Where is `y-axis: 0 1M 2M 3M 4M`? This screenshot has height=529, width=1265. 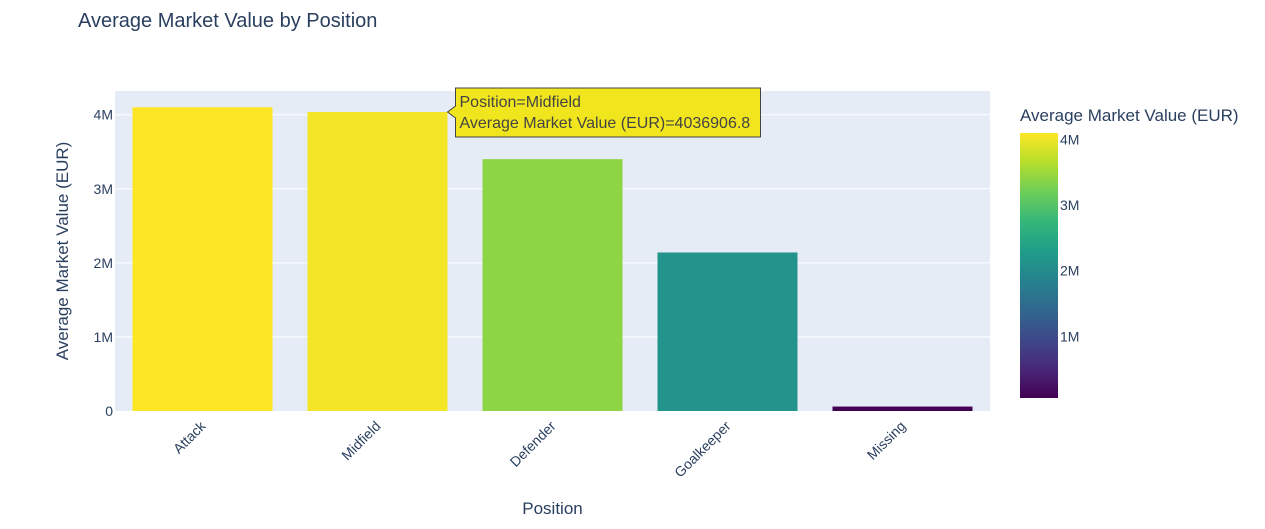 y-axis: 0 1M 2M 3M 4M is located at coordinates (104, 263).